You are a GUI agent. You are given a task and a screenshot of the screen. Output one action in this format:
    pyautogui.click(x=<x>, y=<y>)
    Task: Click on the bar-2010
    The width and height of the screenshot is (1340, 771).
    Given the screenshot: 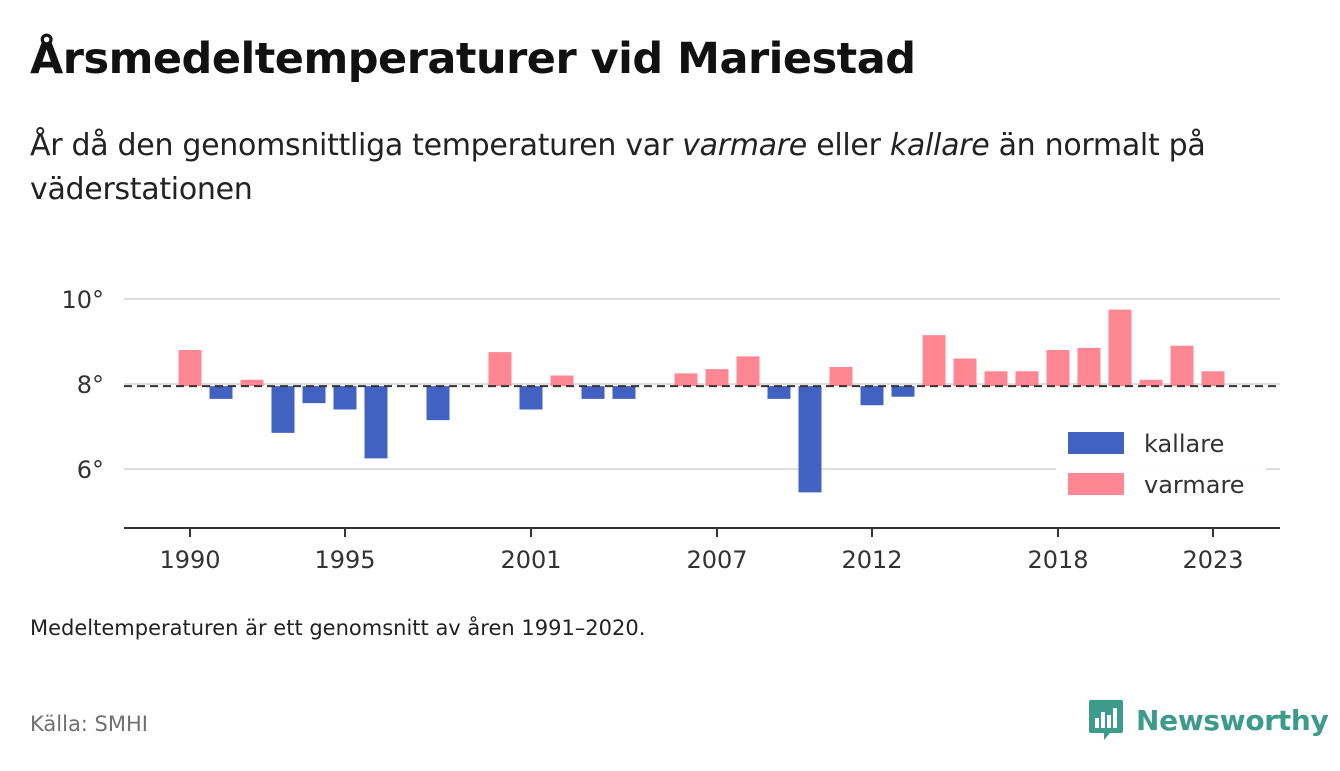 What is the action you would take?
    pyautogui.click(x=810, y=439)
    